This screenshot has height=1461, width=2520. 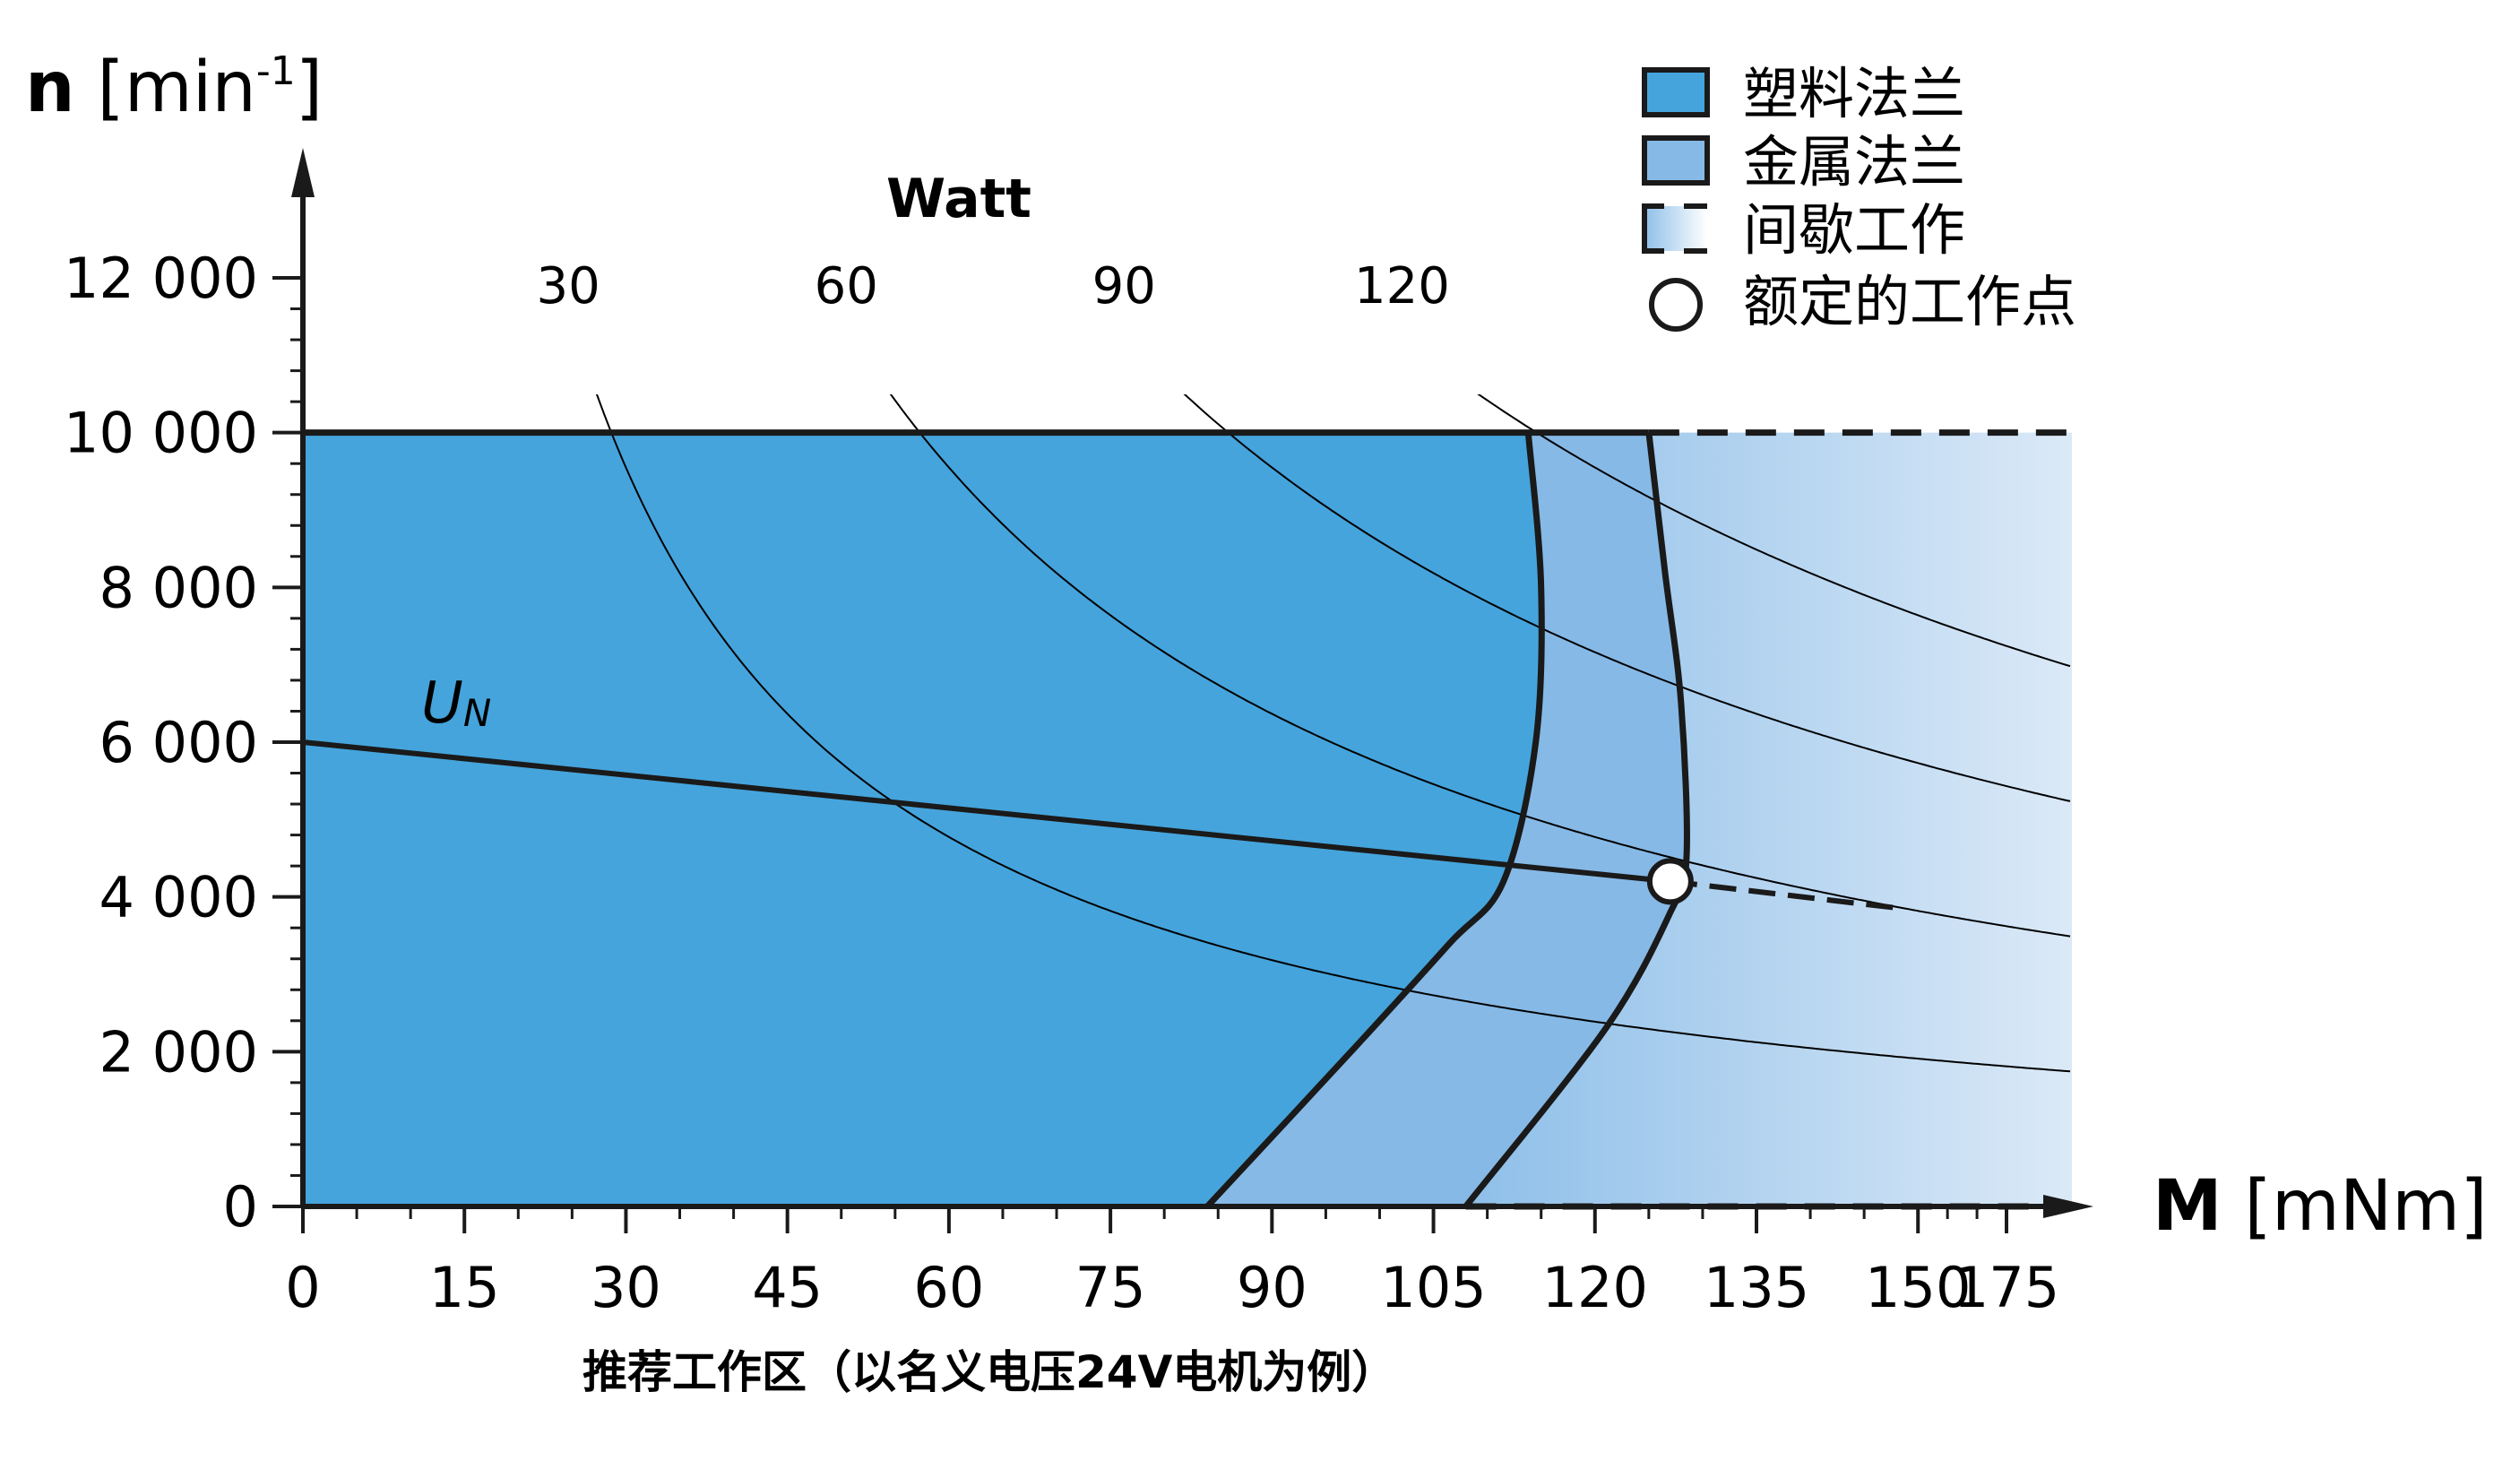 What do you see at coordinates (1774, 531) in the screenshot?
I see `power-curve-120w` at bounding box center [1774, 531].